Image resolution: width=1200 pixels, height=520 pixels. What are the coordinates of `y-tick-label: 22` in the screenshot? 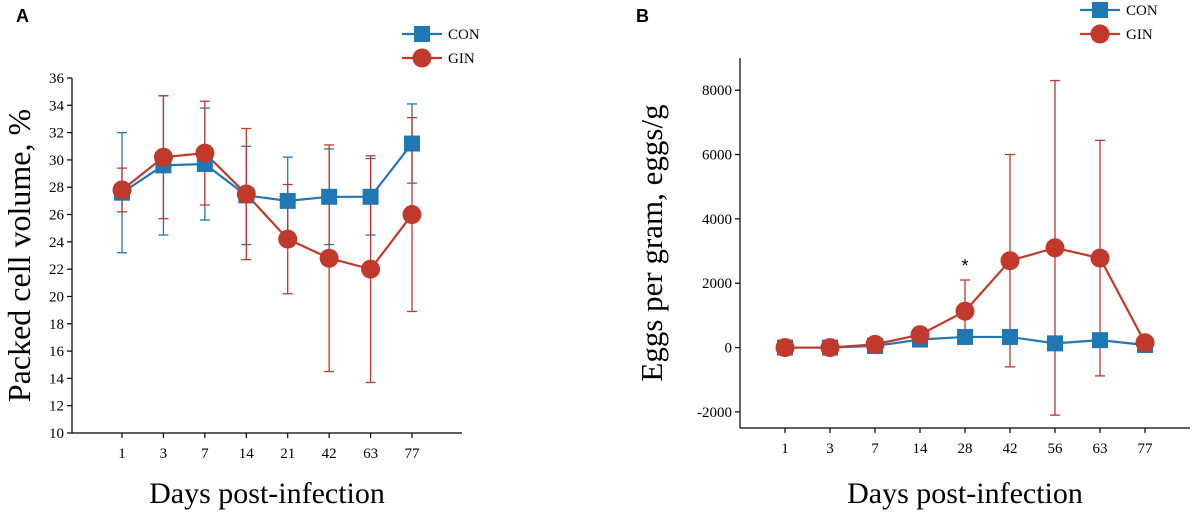 It's located at (56, 270).